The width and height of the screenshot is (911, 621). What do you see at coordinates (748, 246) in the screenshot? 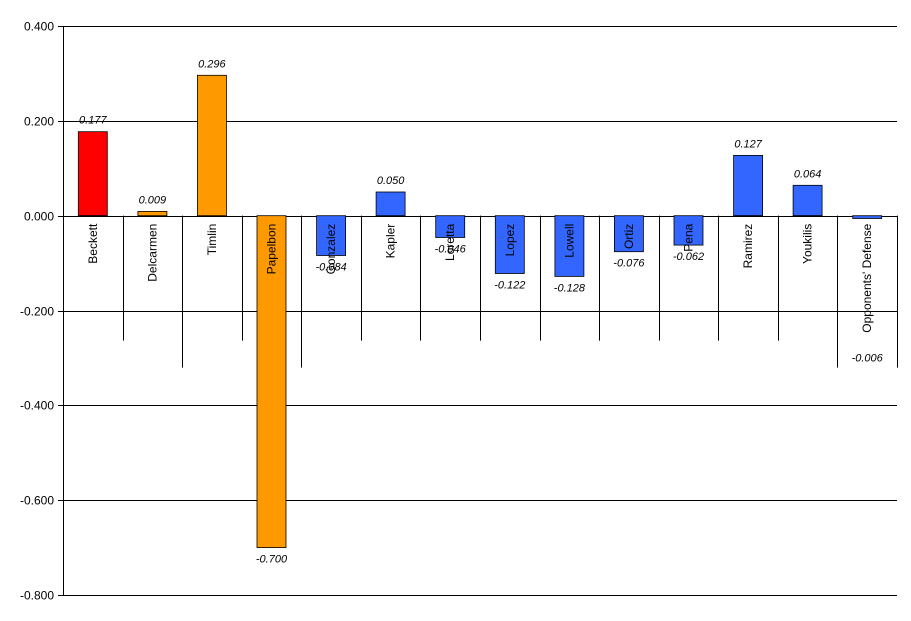
I see `category-label: Ramirez` at bounding box center [748, 246].